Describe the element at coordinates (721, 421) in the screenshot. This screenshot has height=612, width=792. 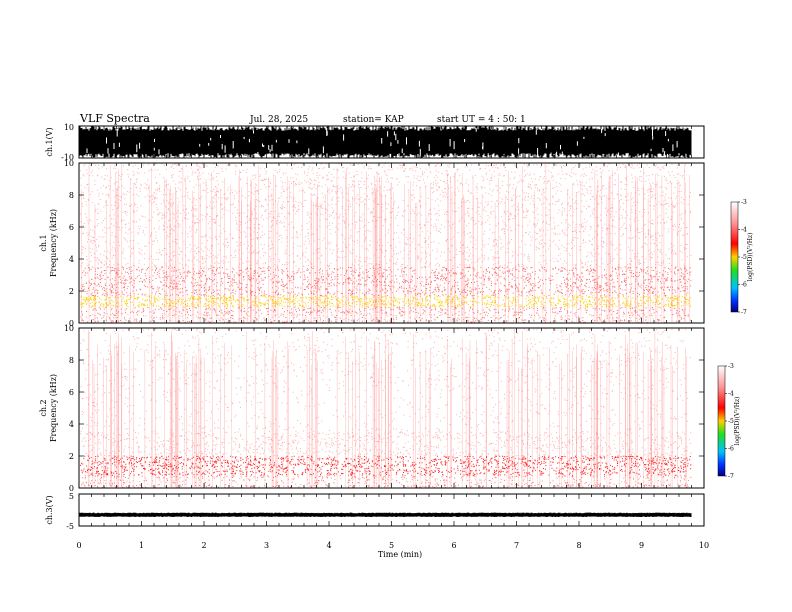
I see `ch2-colorbar` at that location.